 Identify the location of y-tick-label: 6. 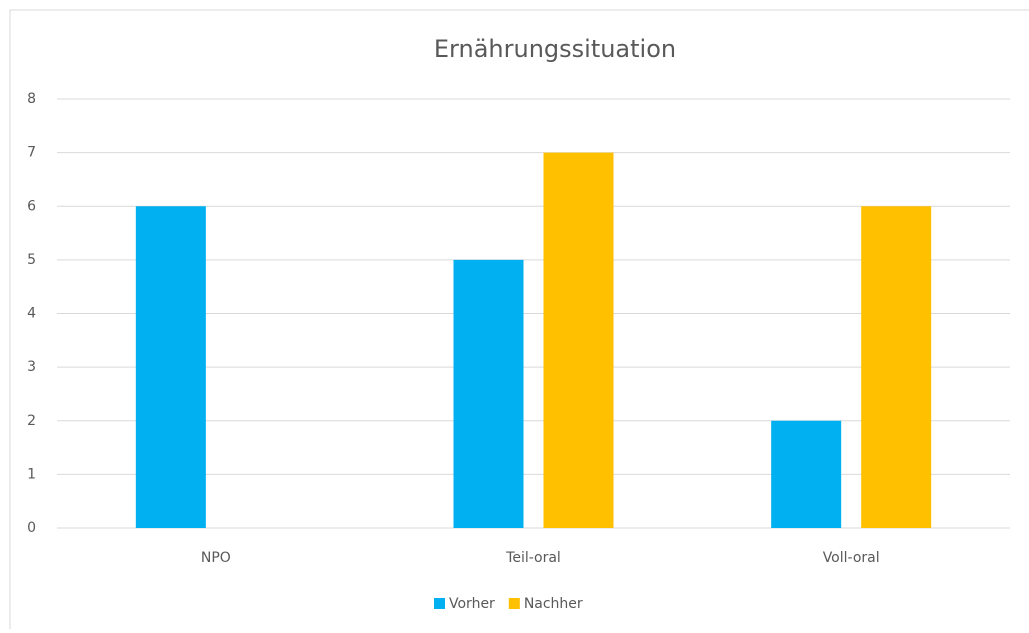
(31, 206).